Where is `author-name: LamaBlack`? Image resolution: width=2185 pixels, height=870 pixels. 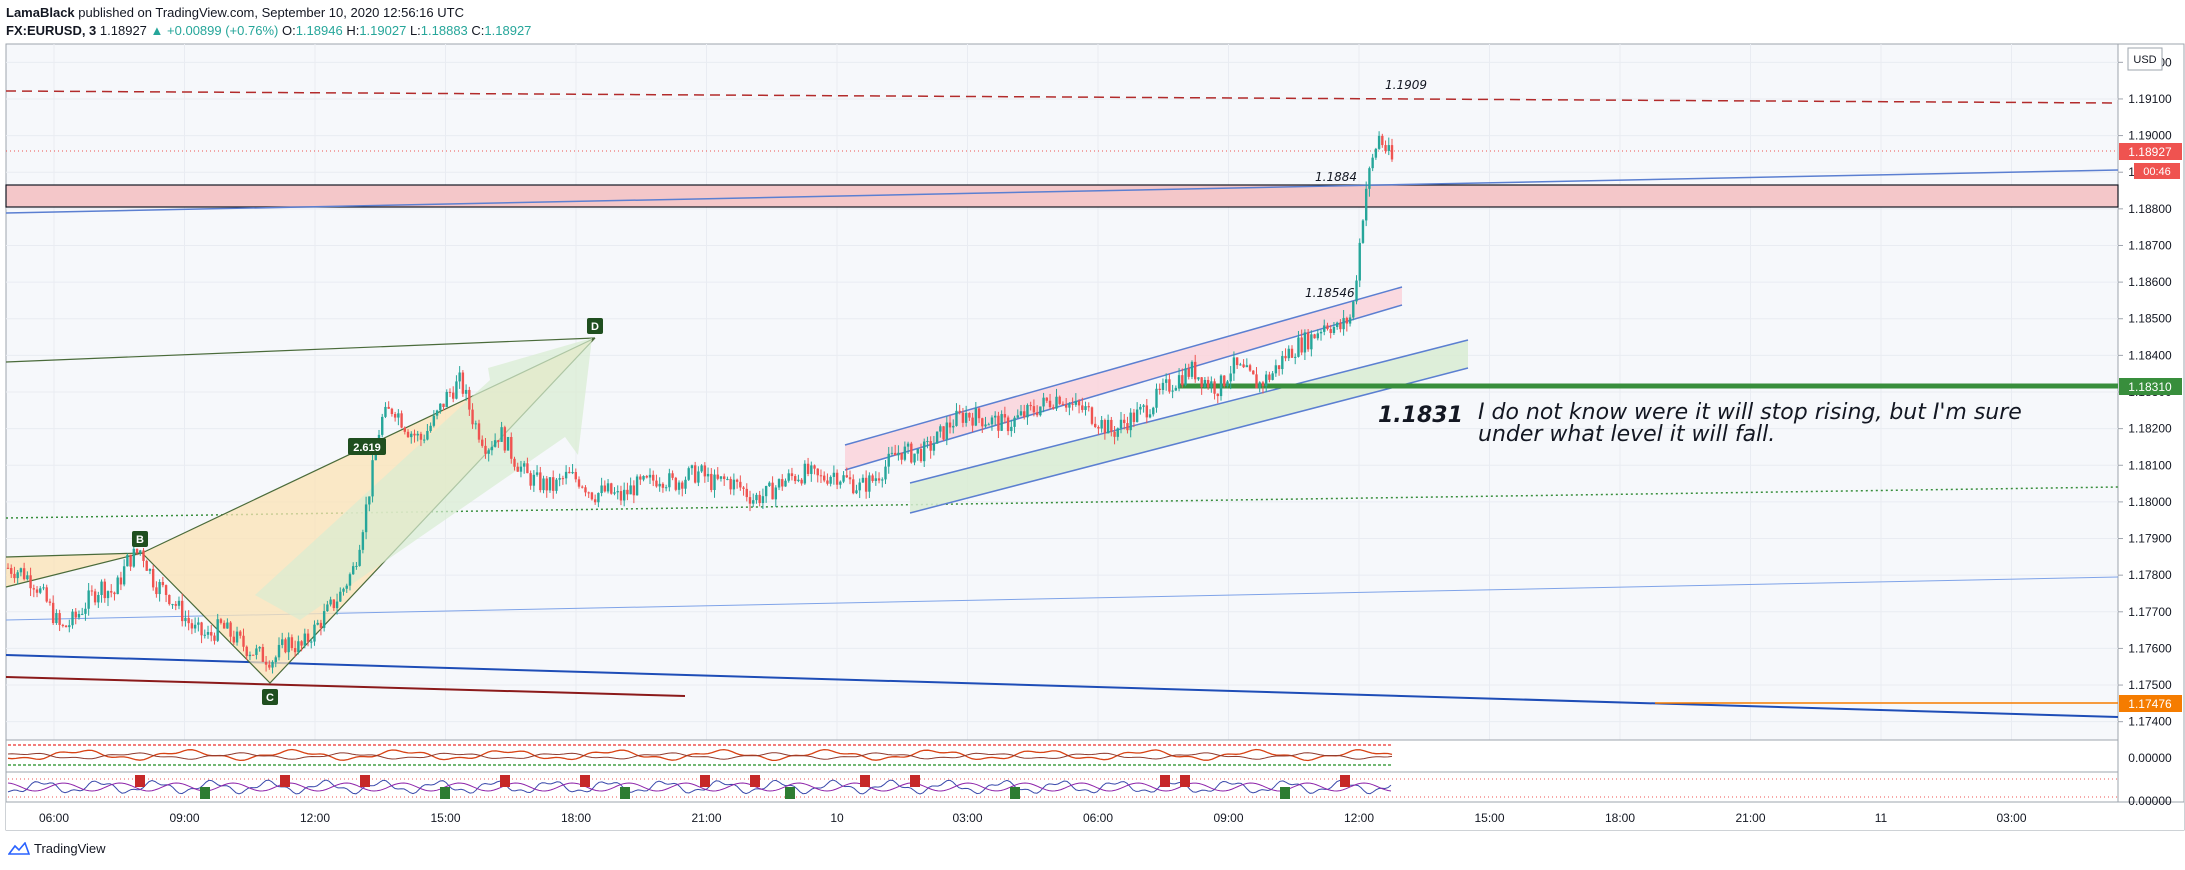
author-name: LamaBlack is located at coordinates (40, 12).